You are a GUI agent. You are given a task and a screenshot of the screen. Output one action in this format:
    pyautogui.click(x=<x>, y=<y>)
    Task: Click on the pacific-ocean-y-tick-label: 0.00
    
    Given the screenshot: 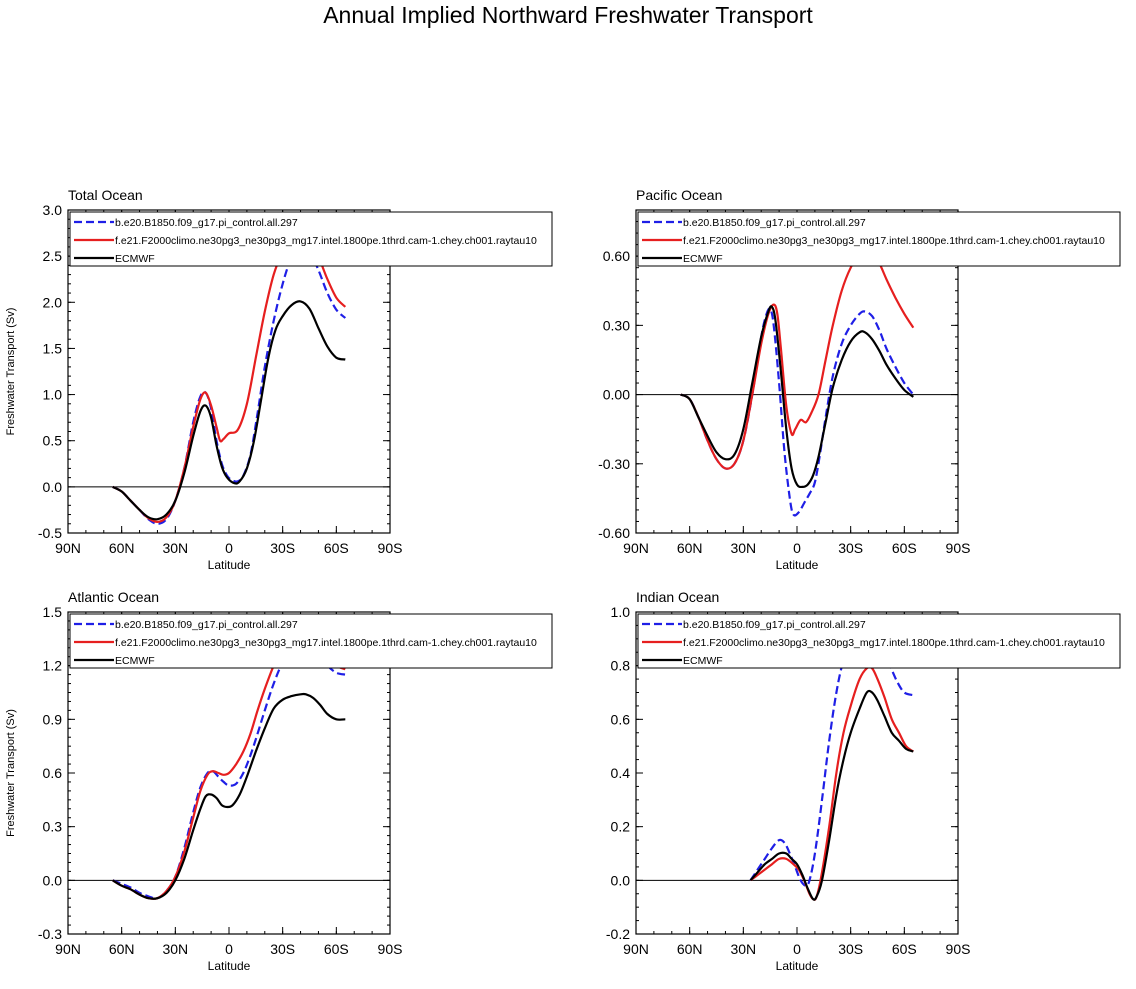 What is the action you would take?
    pyautogui.click(x=616, y=395)
    